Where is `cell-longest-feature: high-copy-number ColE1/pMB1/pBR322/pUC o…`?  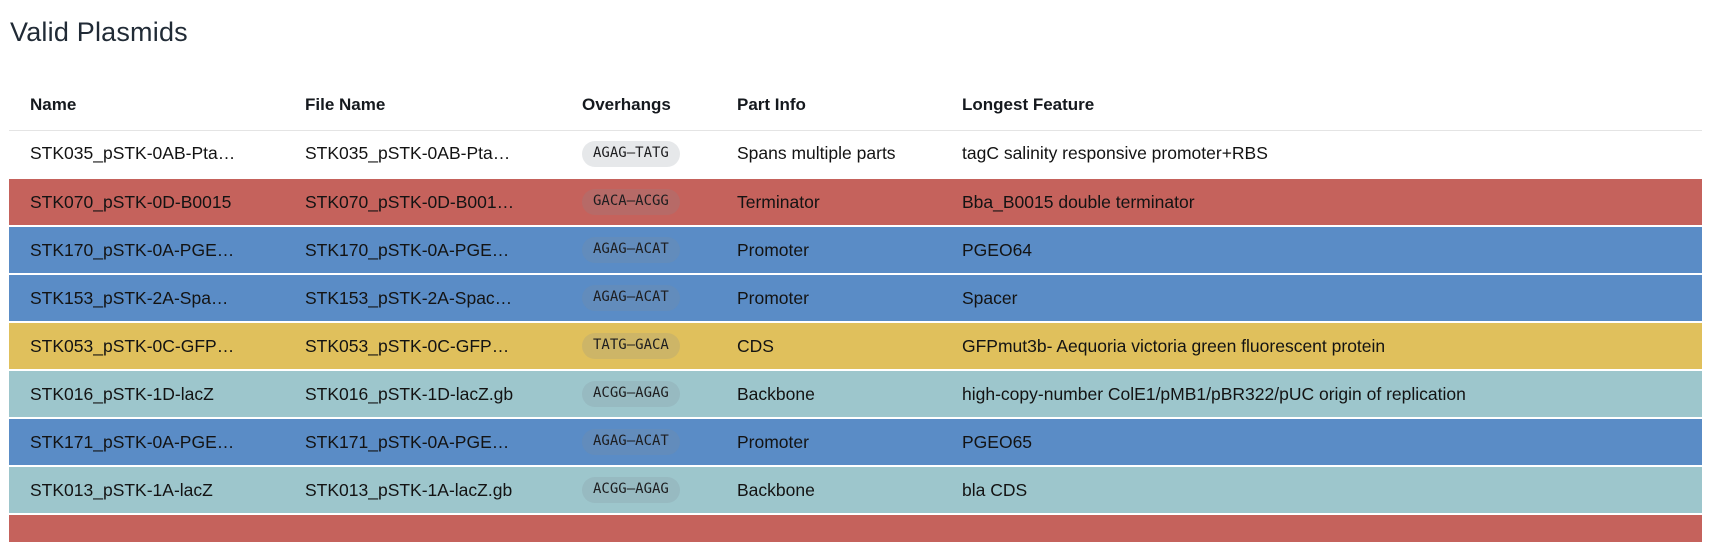 cell-longest-feature: high-copy-number ColE1/pMB1/pBR322/pUC o… is located at coordinates (1214, 393).